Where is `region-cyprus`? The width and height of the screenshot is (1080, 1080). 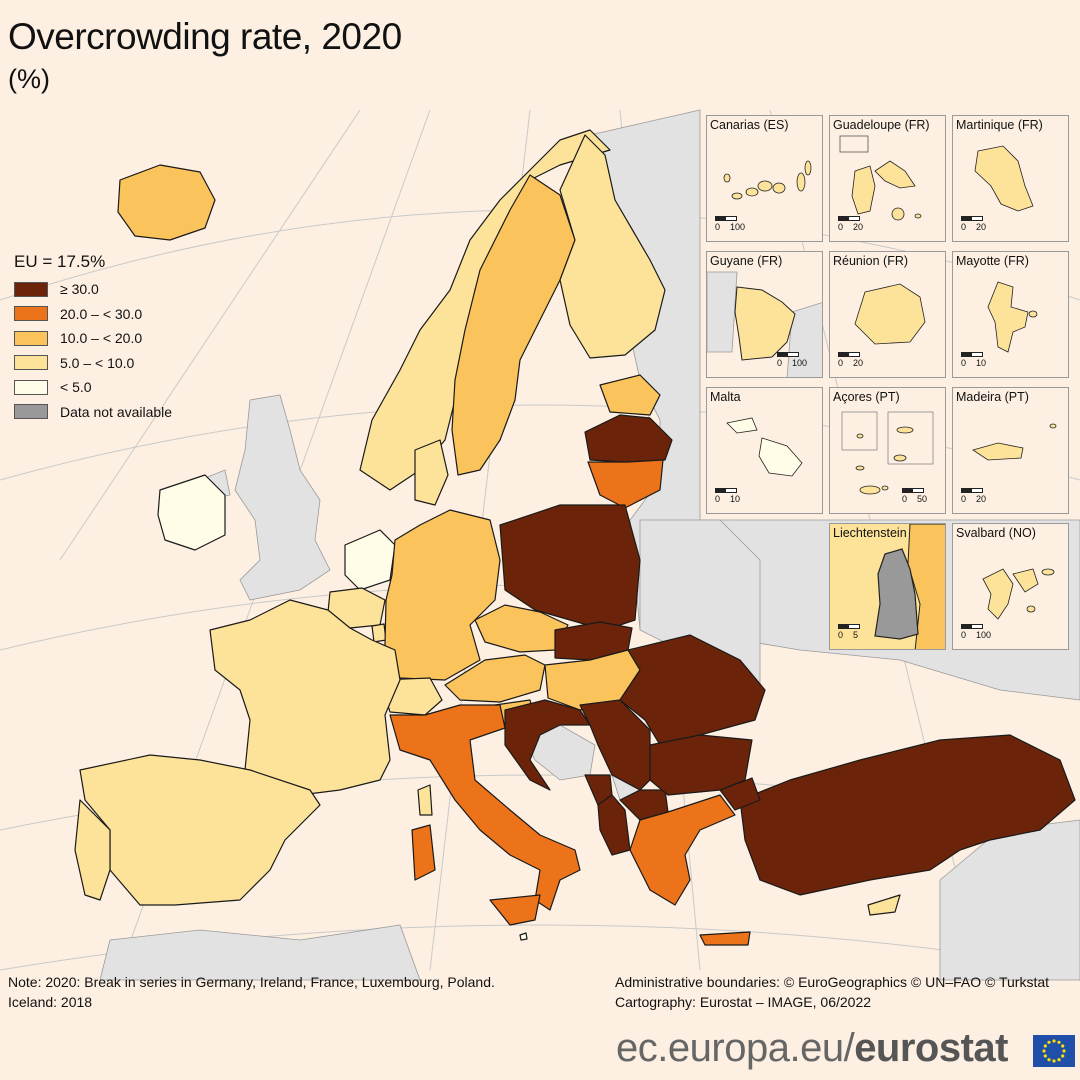
region-cyprus is located at coordinates (884, 905).